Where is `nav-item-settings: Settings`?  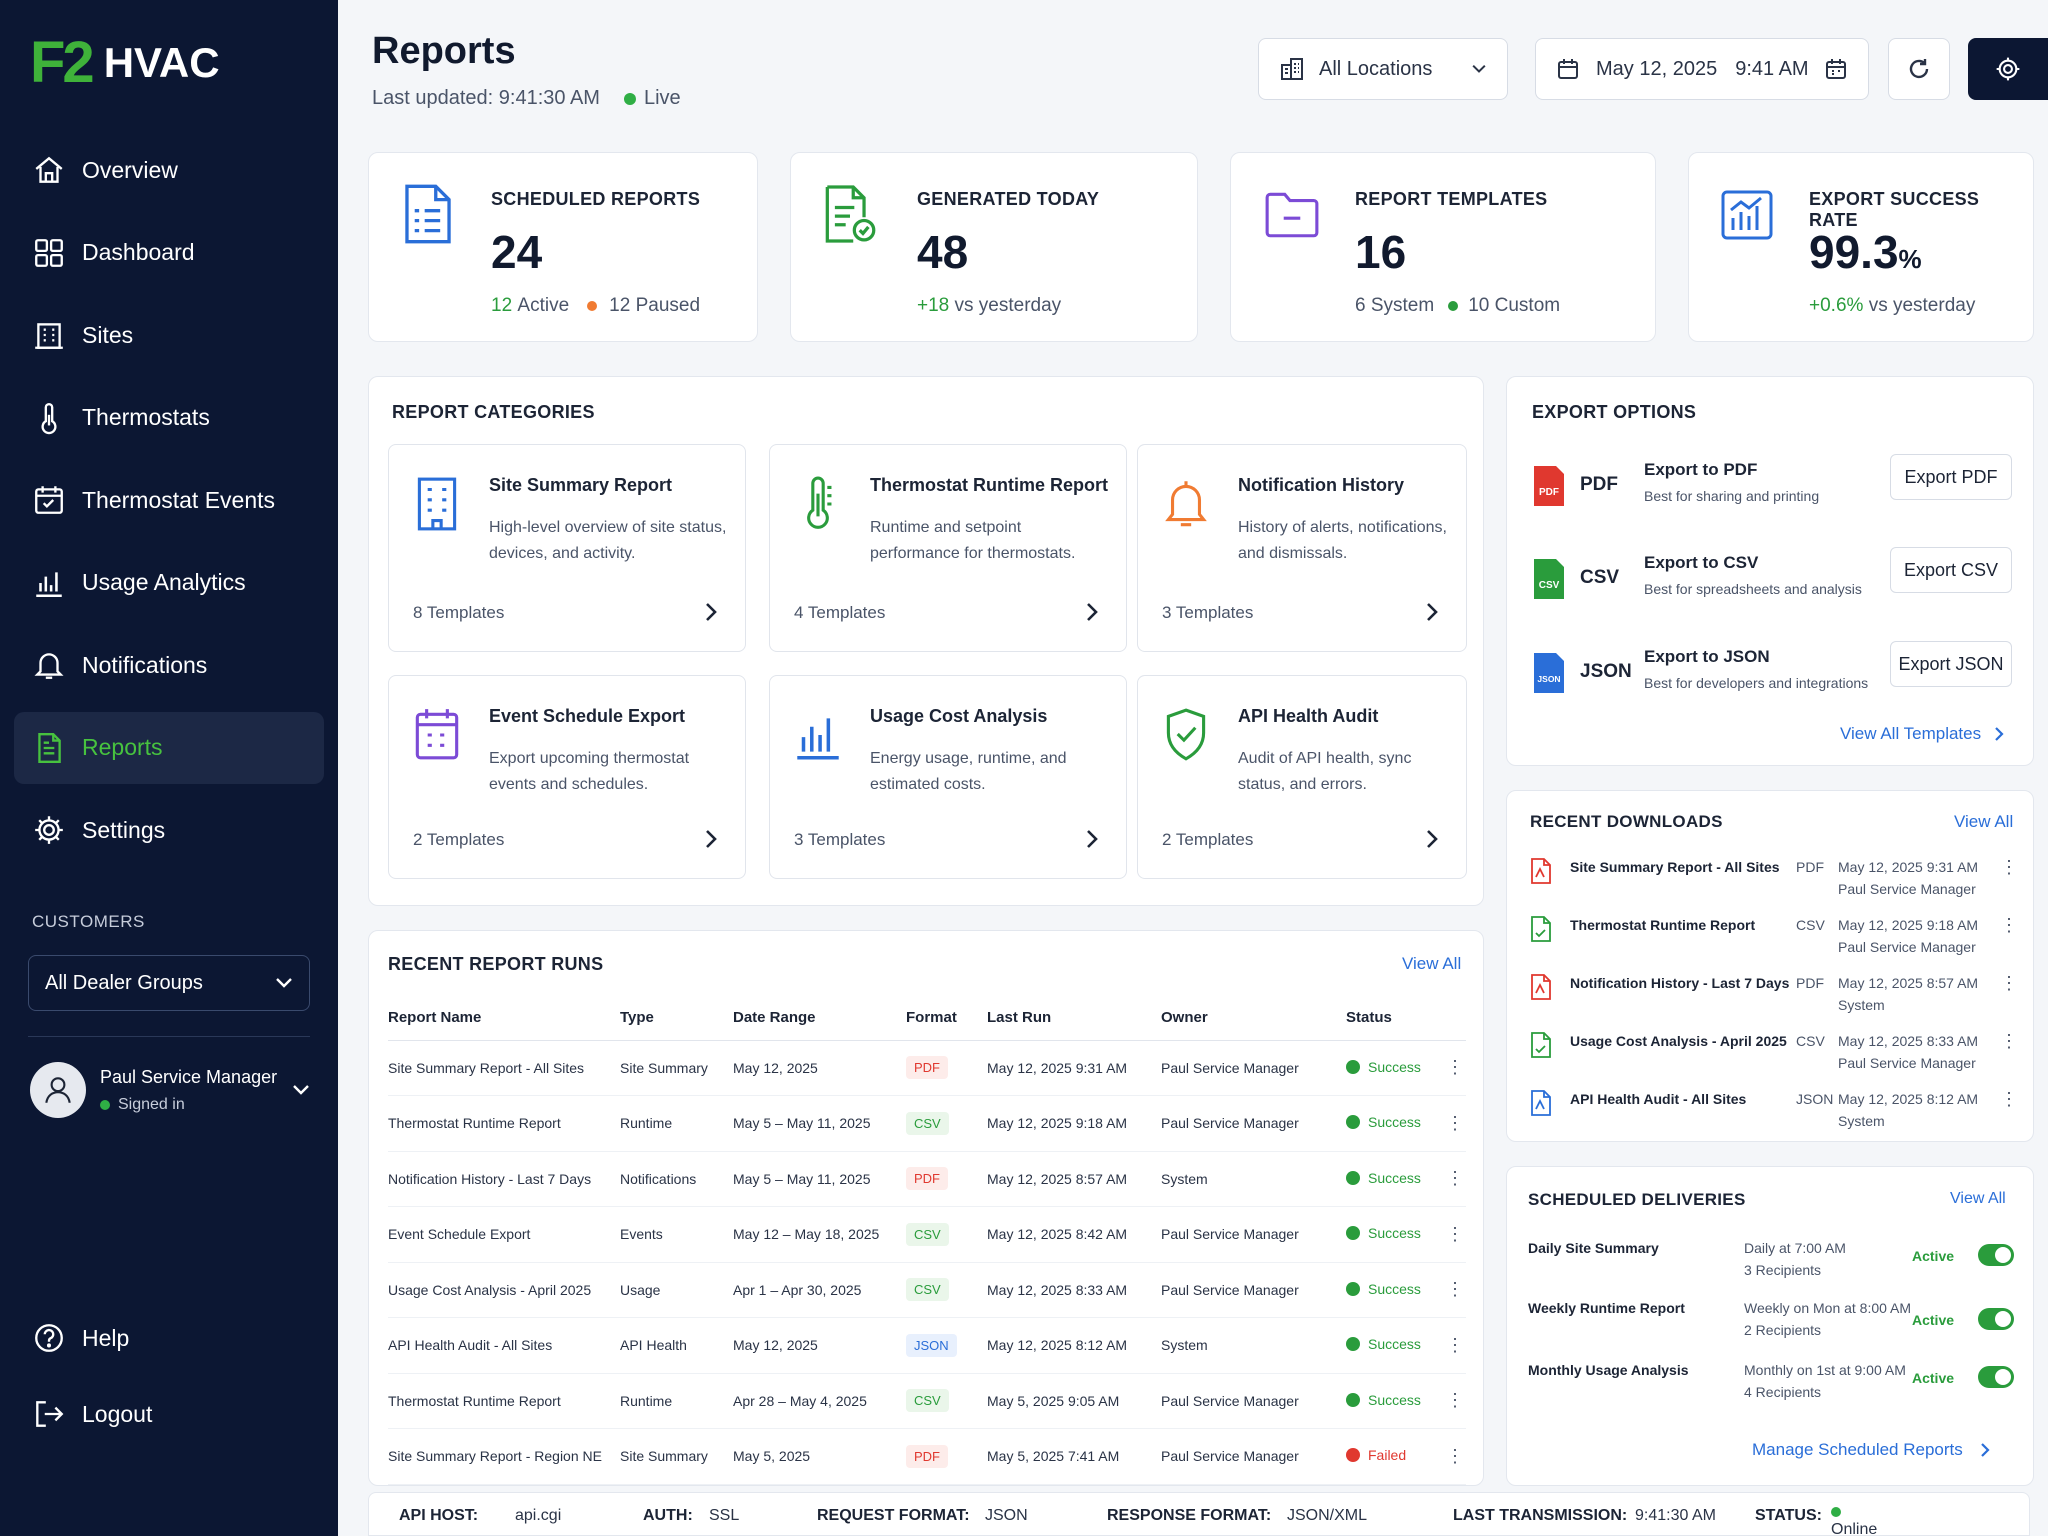 nav-item-settings: Settings is located at coordinates (169, 830).